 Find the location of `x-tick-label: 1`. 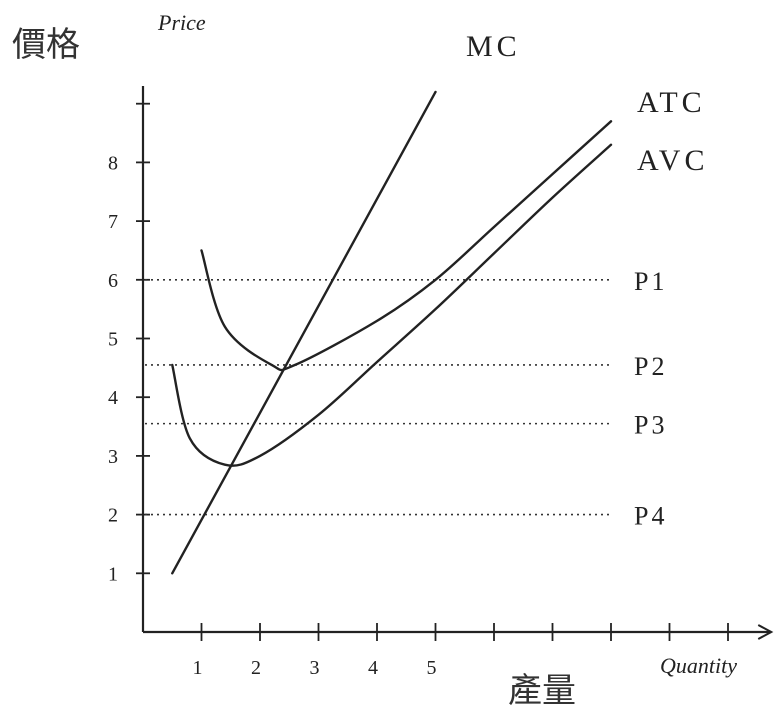

x-tick-label: 1 is located at coordinates (198, 668).